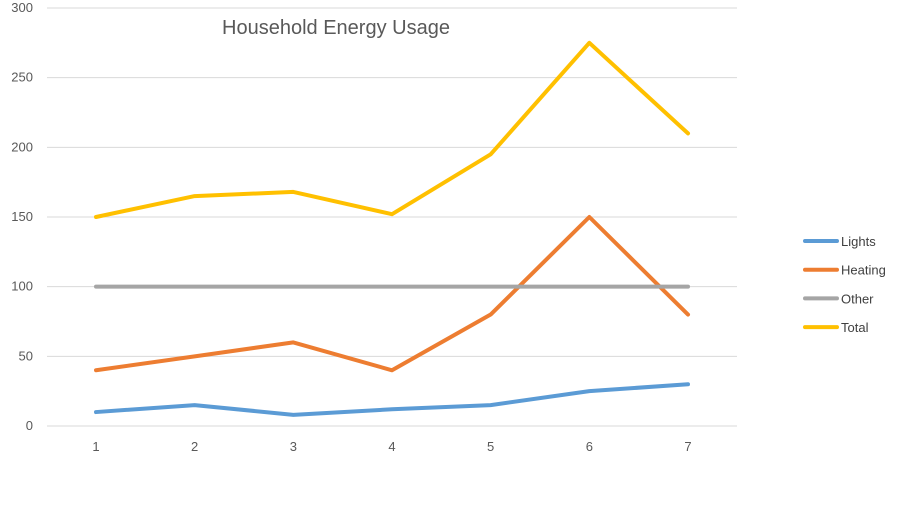  Describe the element at coordinates (855, 327) in the screenshot. I see `legend-label-total: Total` at that location.